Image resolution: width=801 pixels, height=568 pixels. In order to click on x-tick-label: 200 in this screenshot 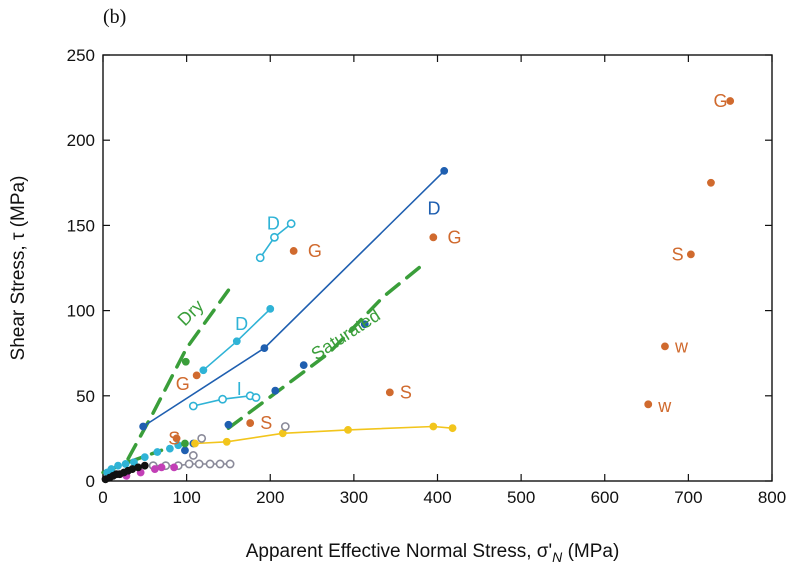, I will do `click(270, 497)`.